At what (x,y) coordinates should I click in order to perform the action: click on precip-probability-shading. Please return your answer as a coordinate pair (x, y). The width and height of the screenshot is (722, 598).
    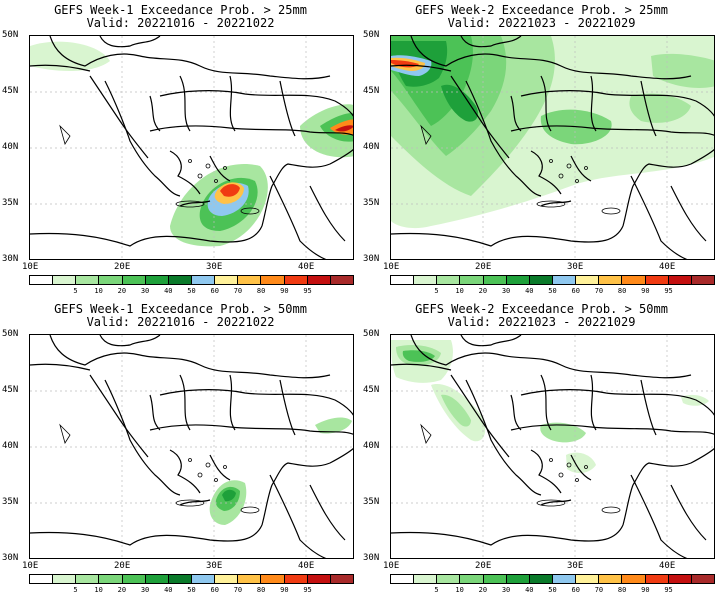
    Looking at the image, I should click on (552, 132).